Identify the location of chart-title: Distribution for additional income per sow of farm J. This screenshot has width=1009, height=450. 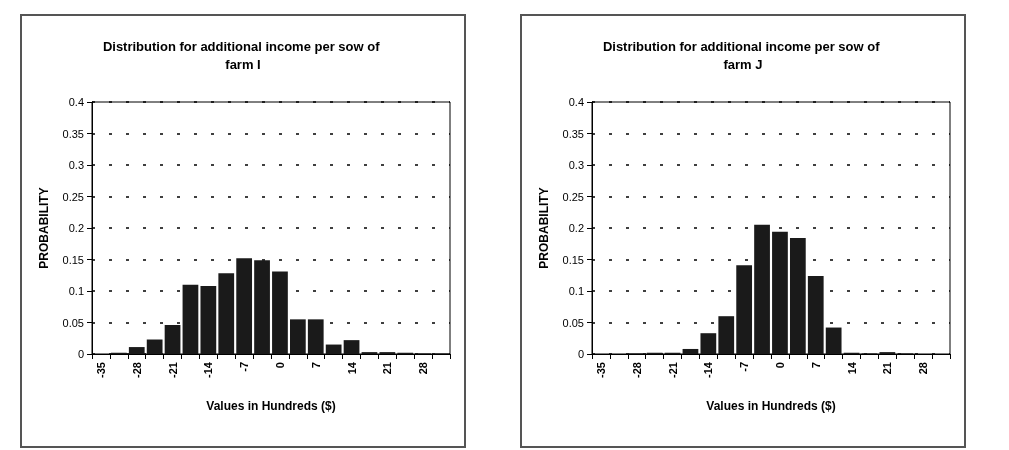
(743, 55).